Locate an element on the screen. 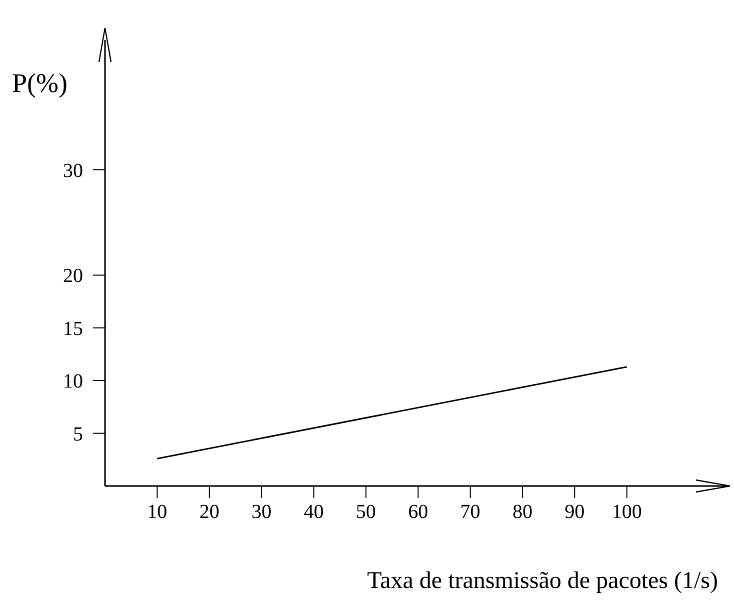 Image resolution: width=734 pixels, height=601 pixels. x-tick-label: 80 is located at coordinates (522, 512).